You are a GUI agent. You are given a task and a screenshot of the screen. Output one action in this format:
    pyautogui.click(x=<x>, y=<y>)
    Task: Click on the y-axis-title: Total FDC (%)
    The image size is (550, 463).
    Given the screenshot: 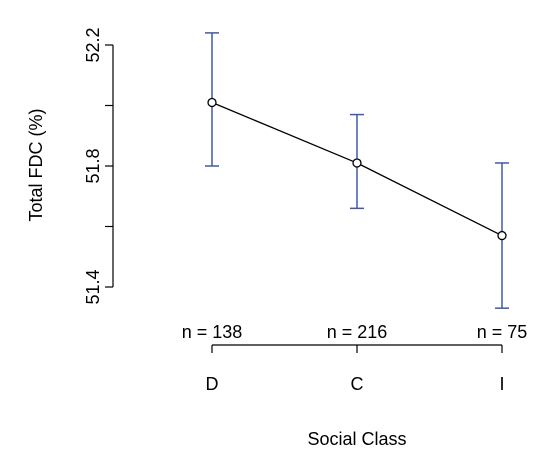 What is the action you would take?
    pyautogui.click(x=36, y=164)
    